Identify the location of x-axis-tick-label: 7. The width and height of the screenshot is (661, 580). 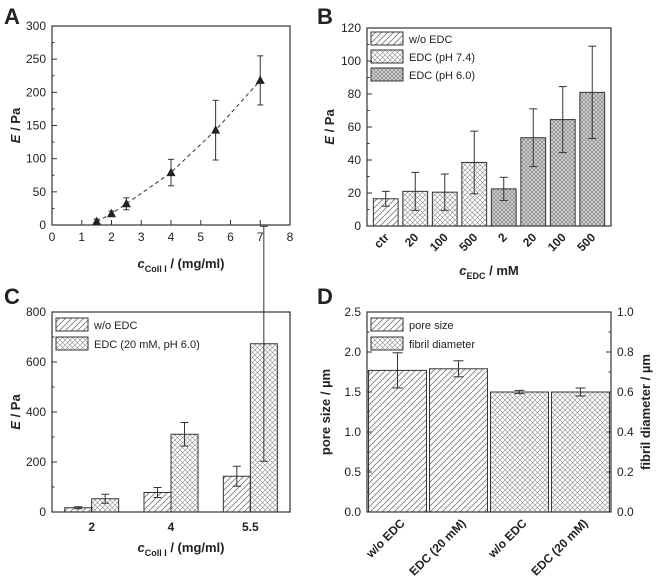
(260, 237).